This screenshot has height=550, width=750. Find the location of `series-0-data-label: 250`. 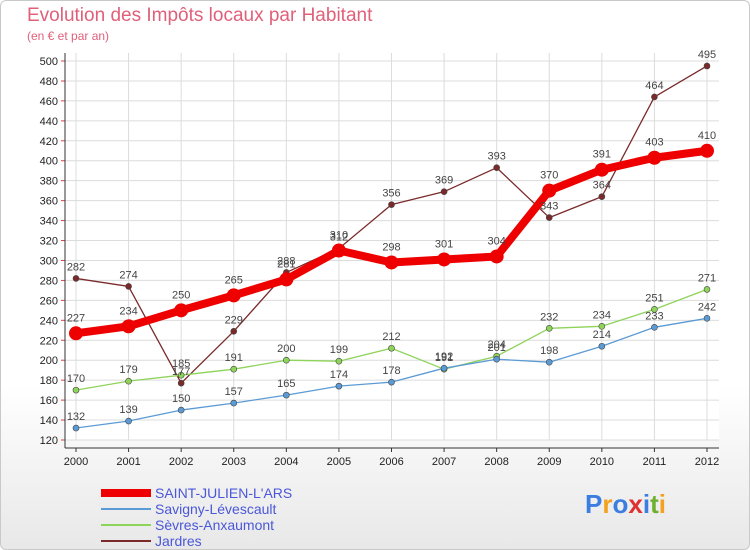

series-0-data-label: 250 is located at coordinates (181, 295).